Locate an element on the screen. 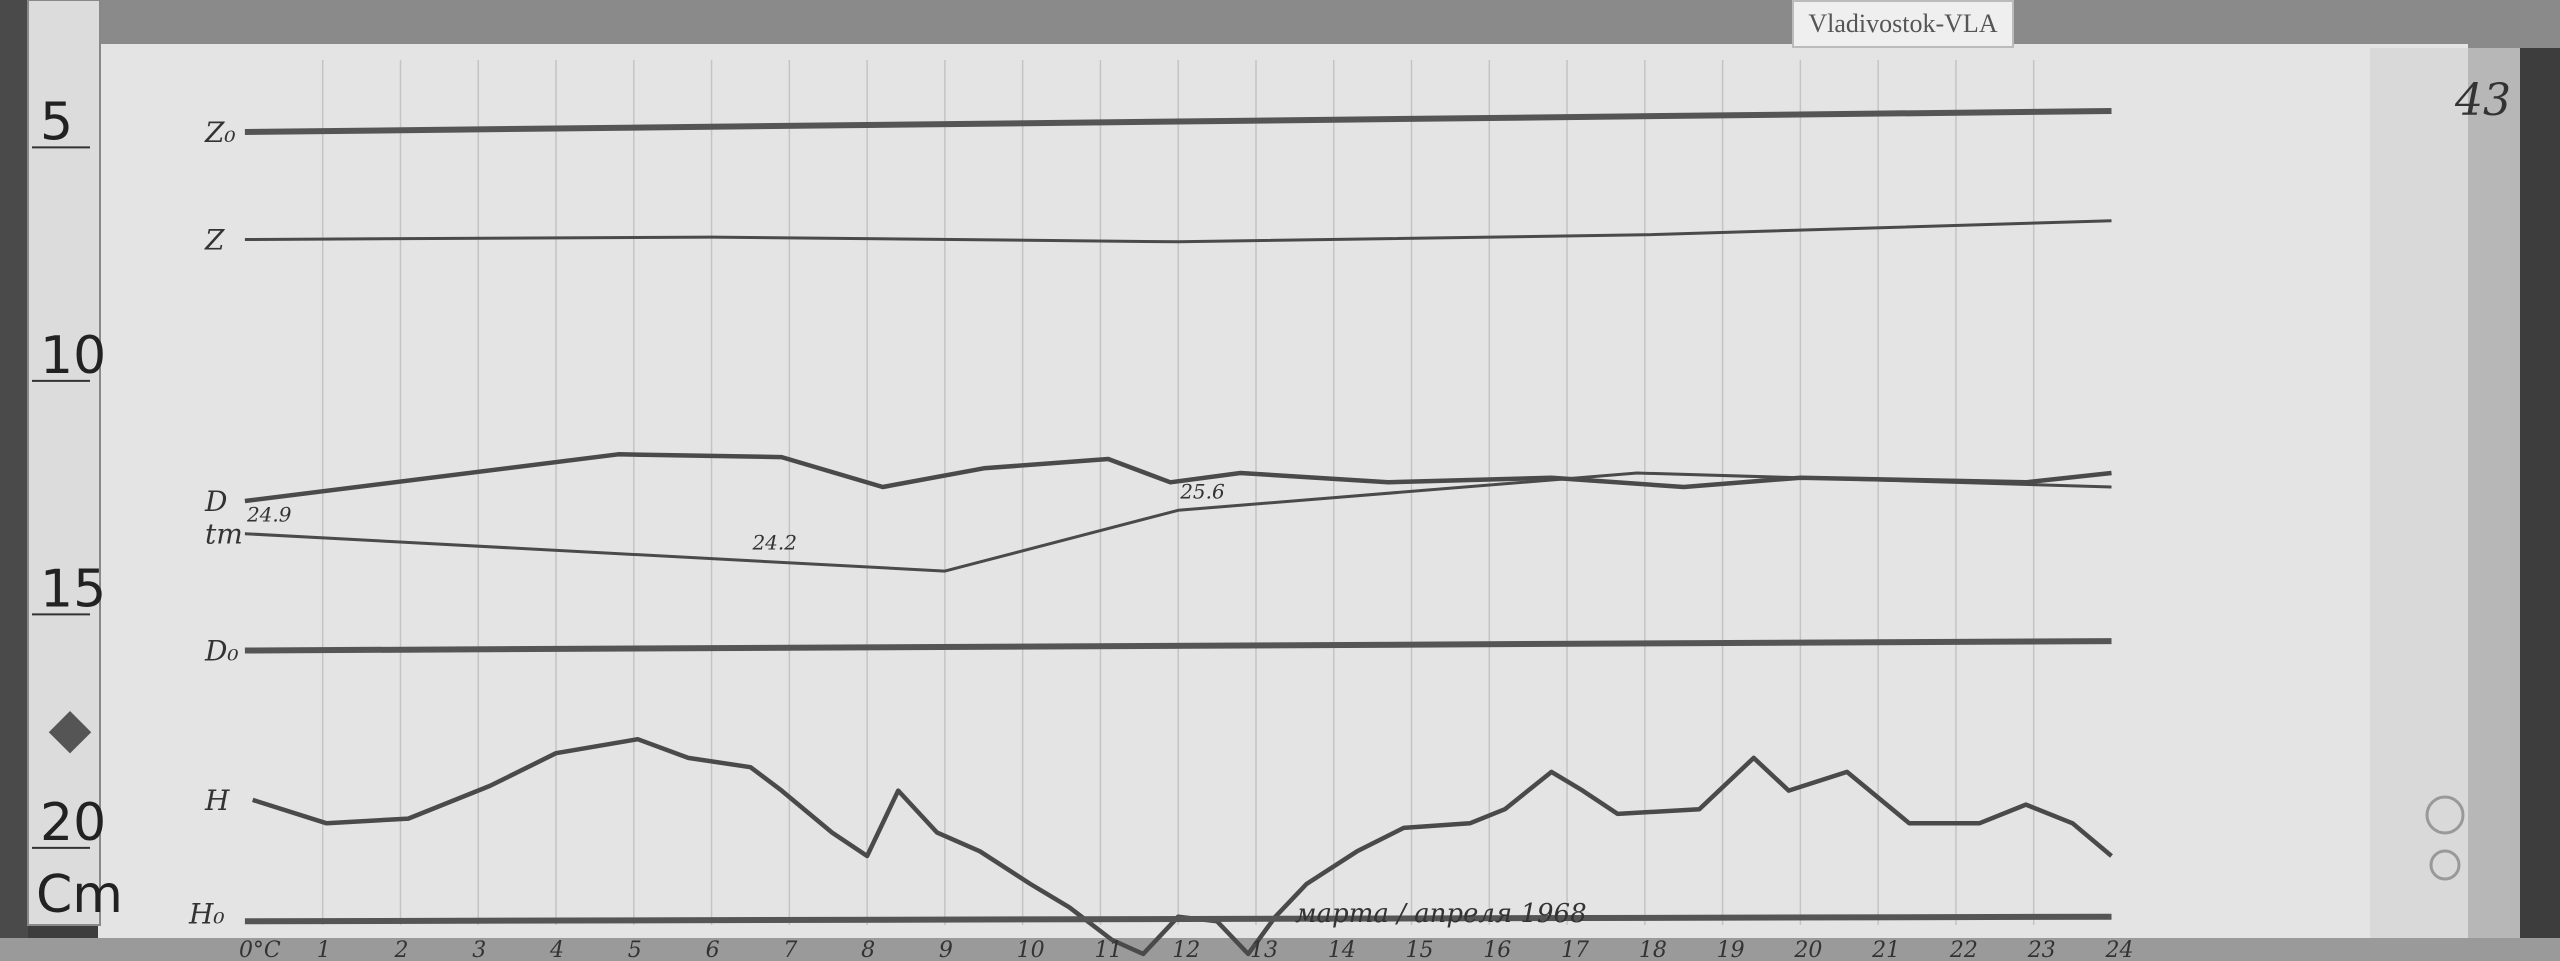  hour-tick-label: 16 is located at coordinates (1497, 949).